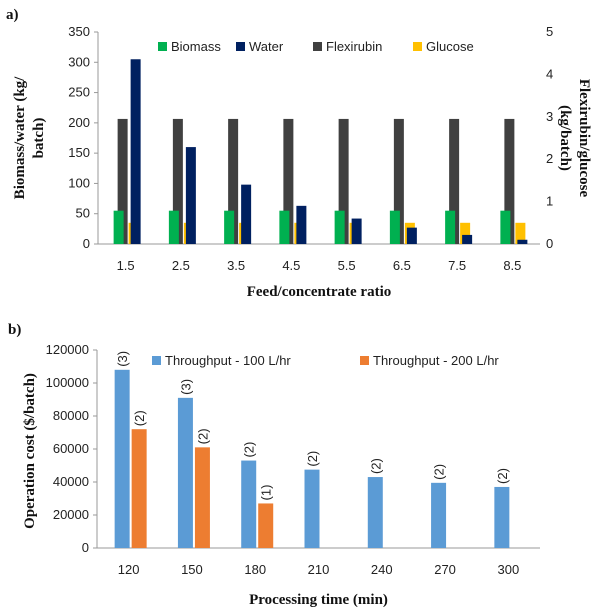  Describe the element at coordinates (266, 46) in the screenshot. I see `panel-a-legend-label-water: Water` at that location.